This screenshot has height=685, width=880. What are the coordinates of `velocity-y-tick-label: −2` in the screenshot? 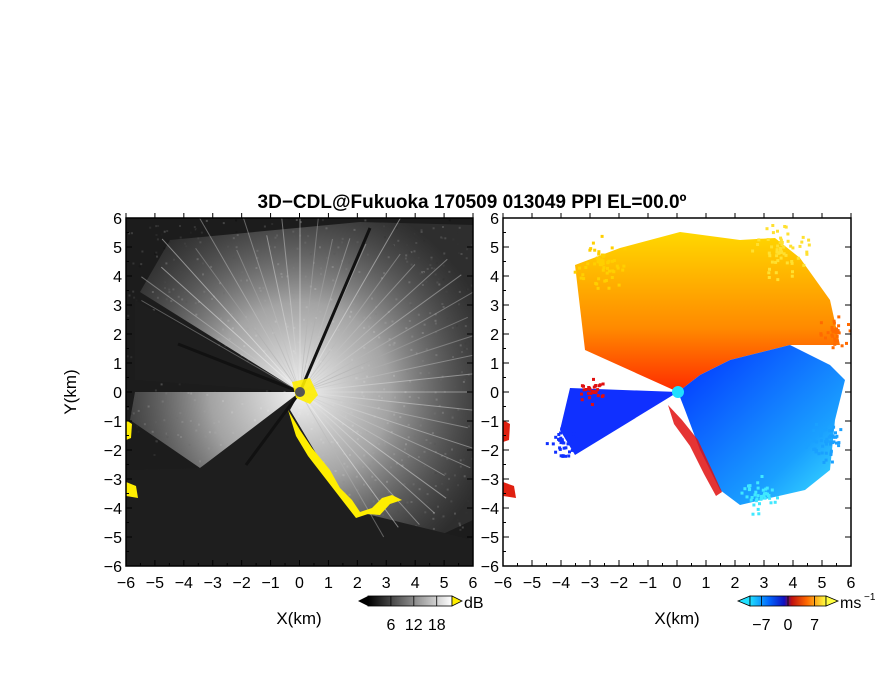 It's located at (490, 451).